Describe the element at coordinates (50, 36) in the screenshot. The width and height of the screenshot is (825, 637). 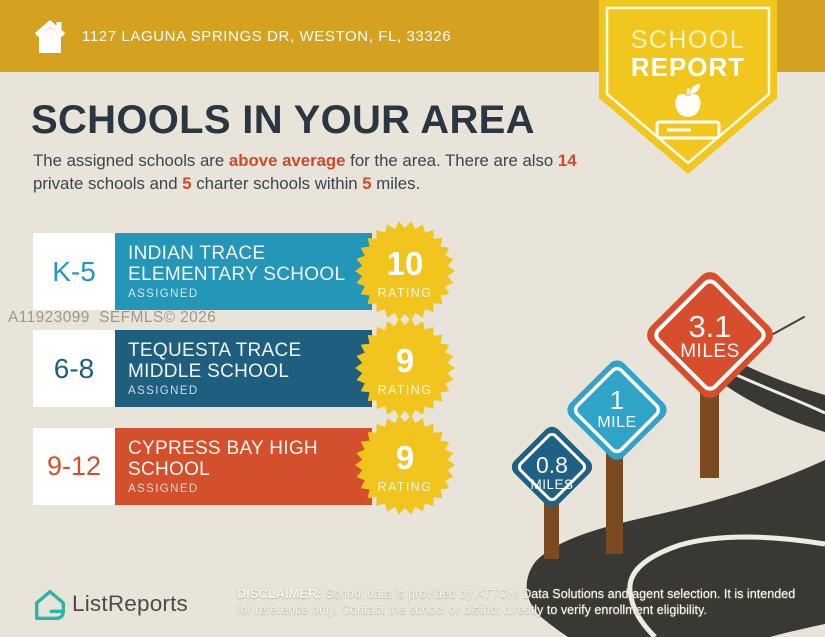
I see `house-icon` at that location.